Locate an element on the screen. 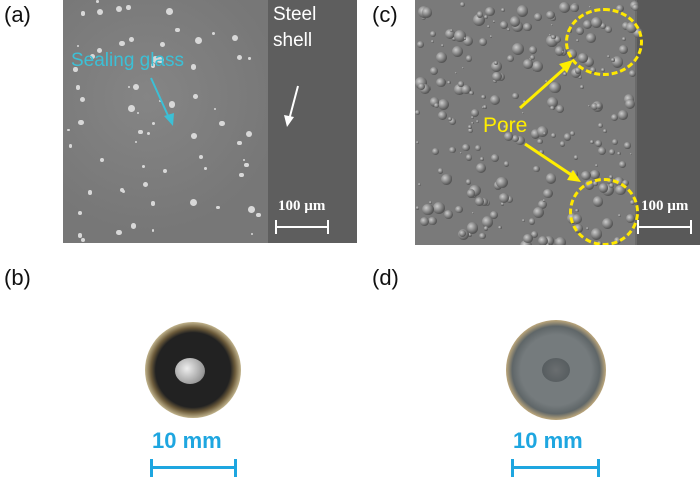  scale-bar-c is located at coordinates (664, 227).